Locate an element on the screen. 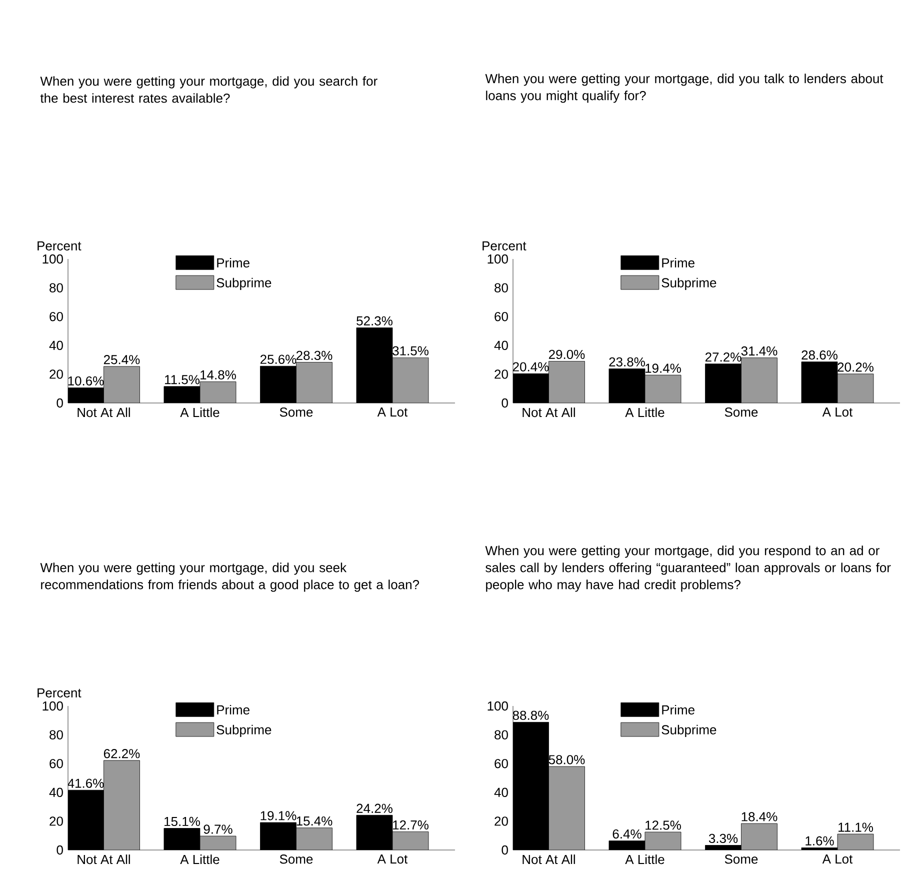 This screenshot has width=923, height=884. data-label: 31.4% is located at coordinates (759, 351).